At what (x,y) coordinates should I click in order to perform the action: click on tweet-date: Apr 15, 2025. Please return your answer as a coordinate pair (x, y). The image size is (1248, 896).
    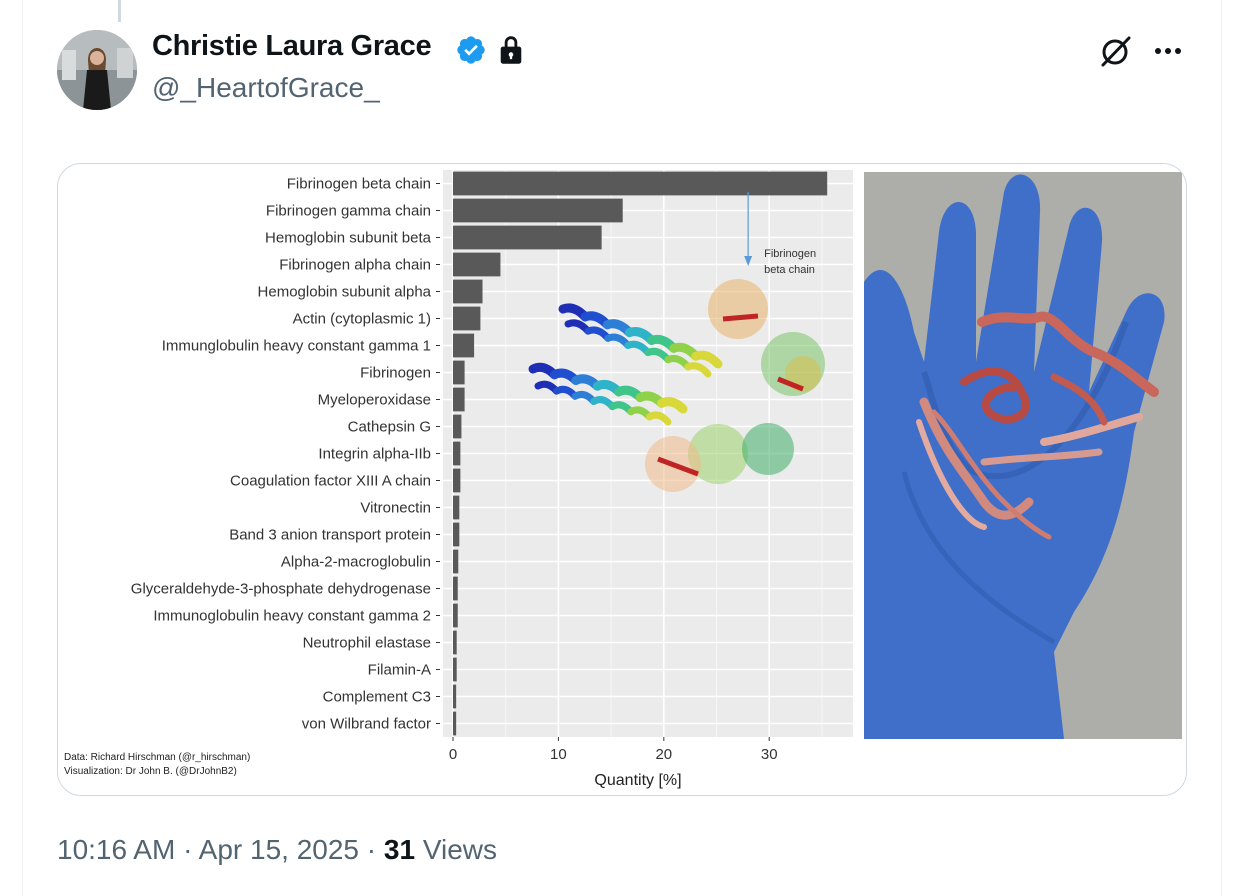
    Looking at the image, I should click on (278, 849).